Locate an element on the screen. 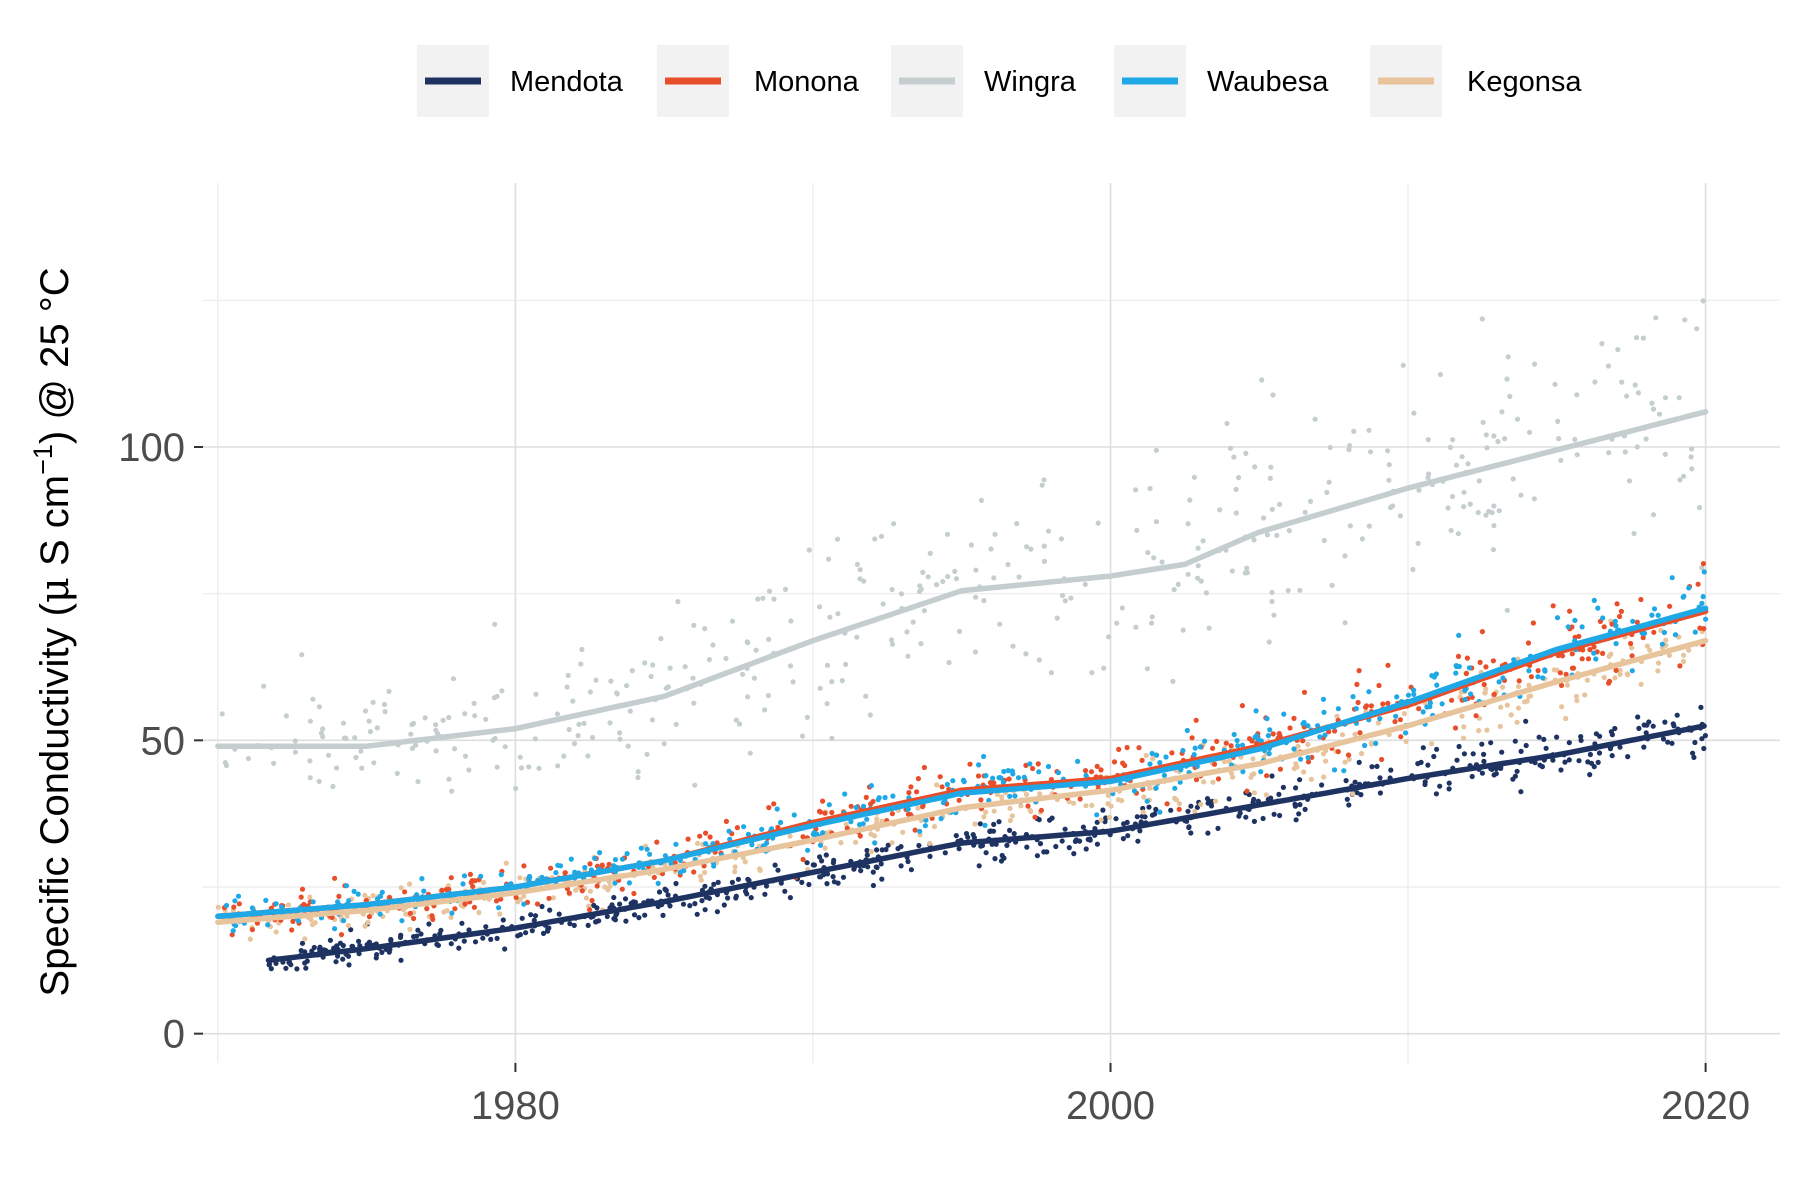  legend: Mendota Monona Wingra Waubesa Kegonsa is located at coordinates (999, 81).